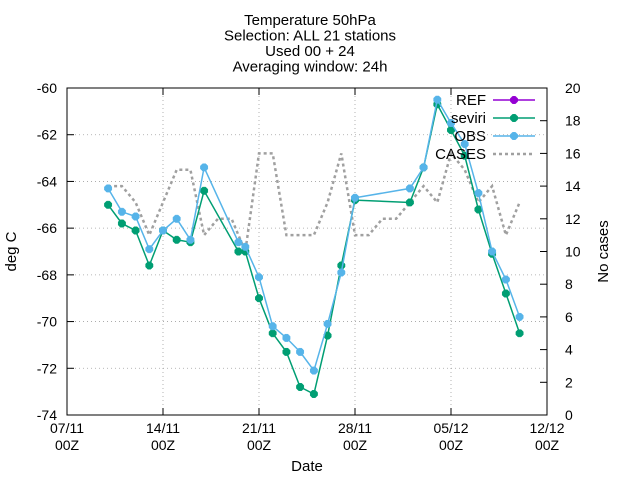 The image size is (640, 480). Describe the element at coordinates (471, 100) in the screenshot. I see `legend-label-ref: REF` at that location.